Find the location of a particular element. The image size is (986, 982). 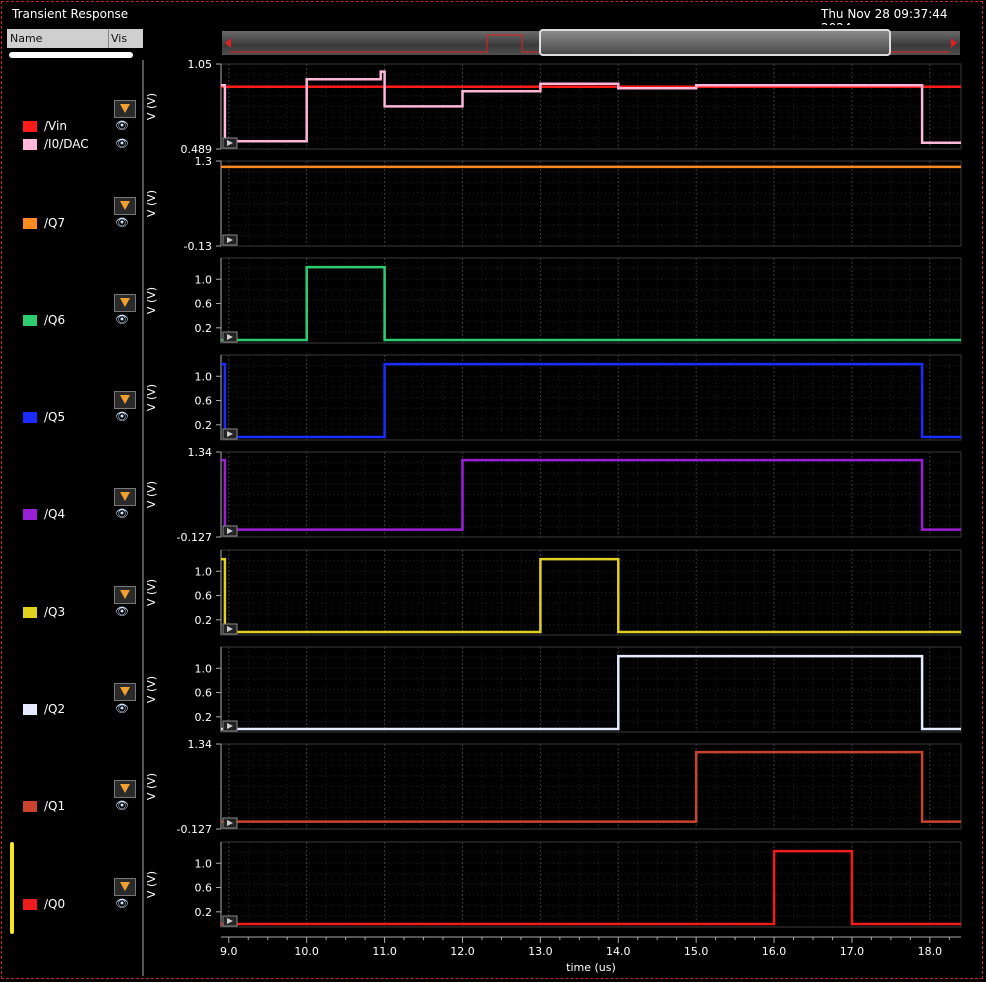

signal-name: /Q1 is located at coordinates (55, 806).